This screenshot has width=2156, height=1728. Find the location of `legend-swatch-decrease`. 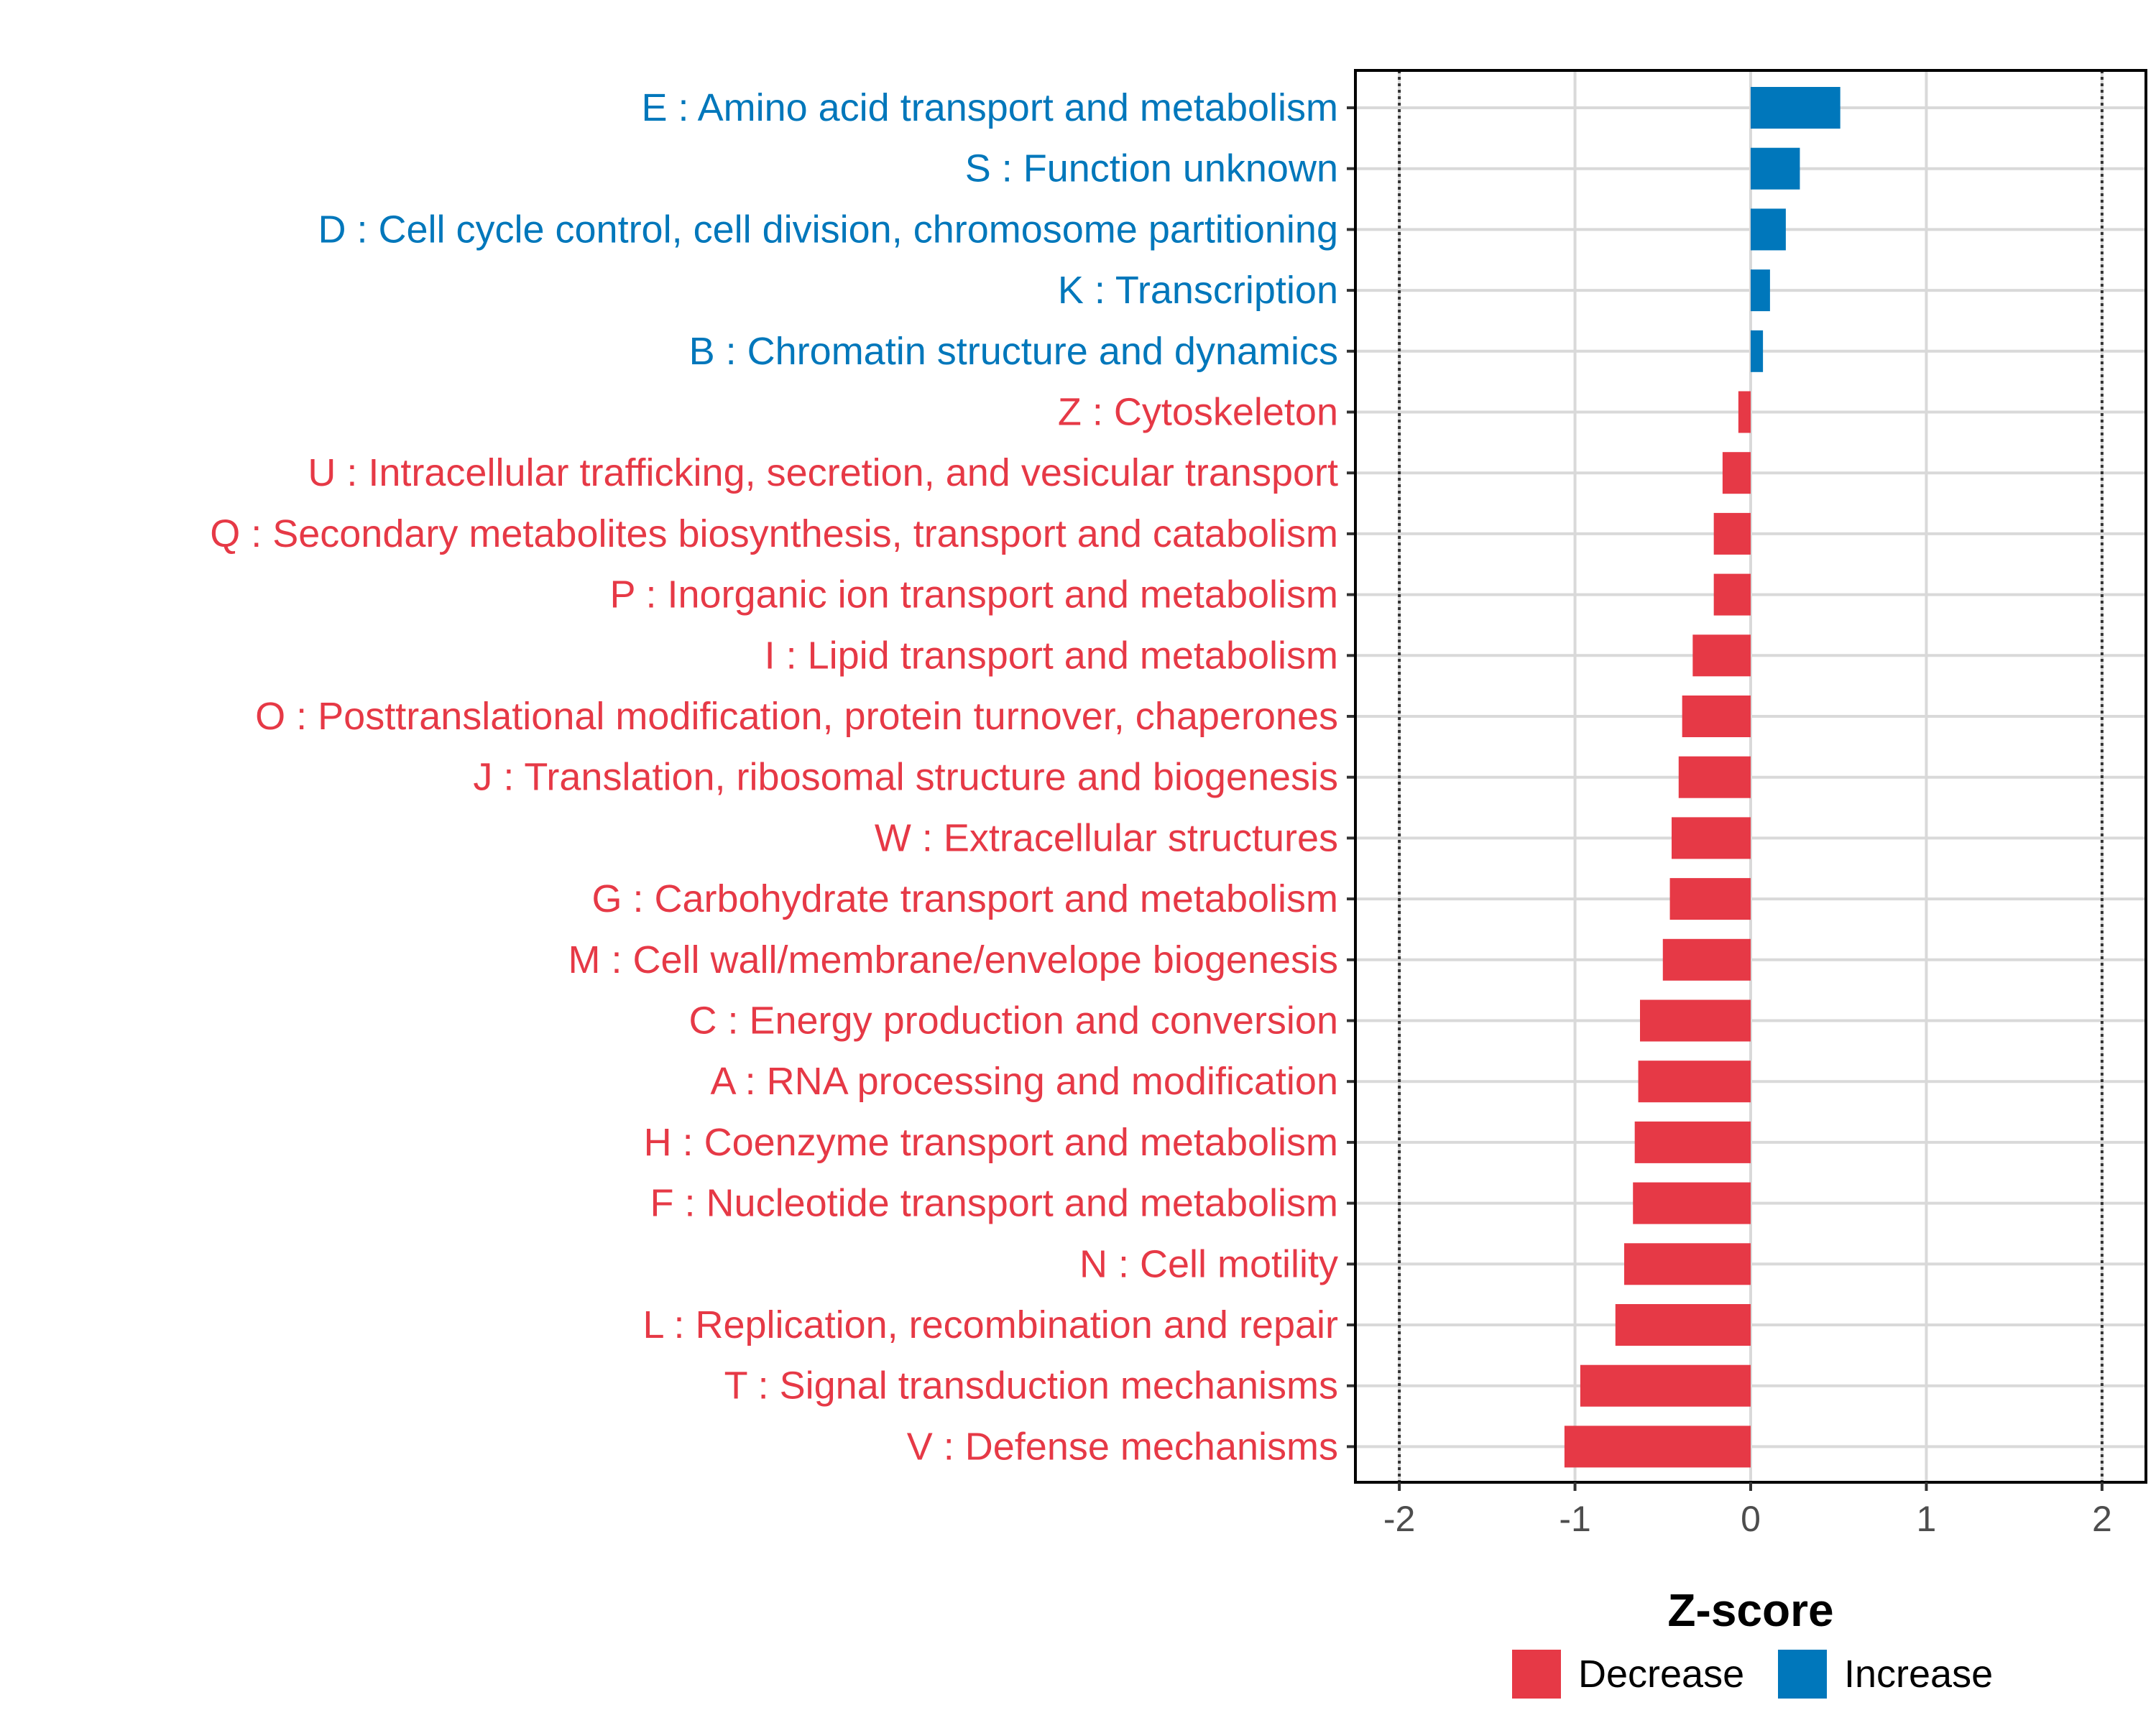

legend-swatch-decrease is located at coordinates (1537, 1675).